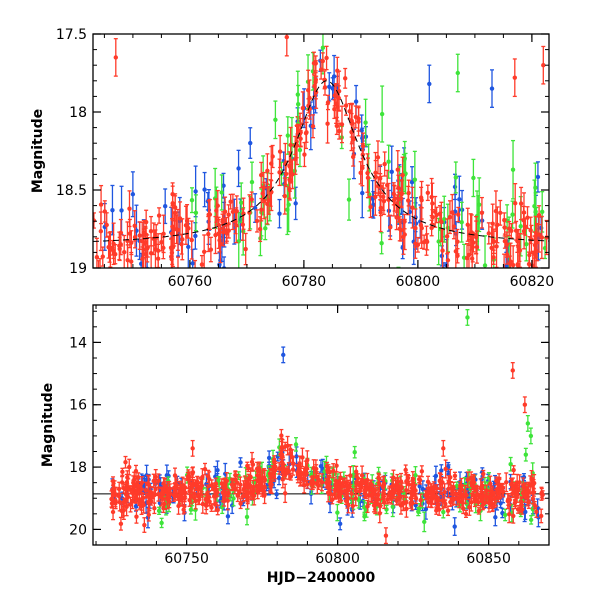  I want to click on top-x-tick-label: 60820, so click(532, 282).